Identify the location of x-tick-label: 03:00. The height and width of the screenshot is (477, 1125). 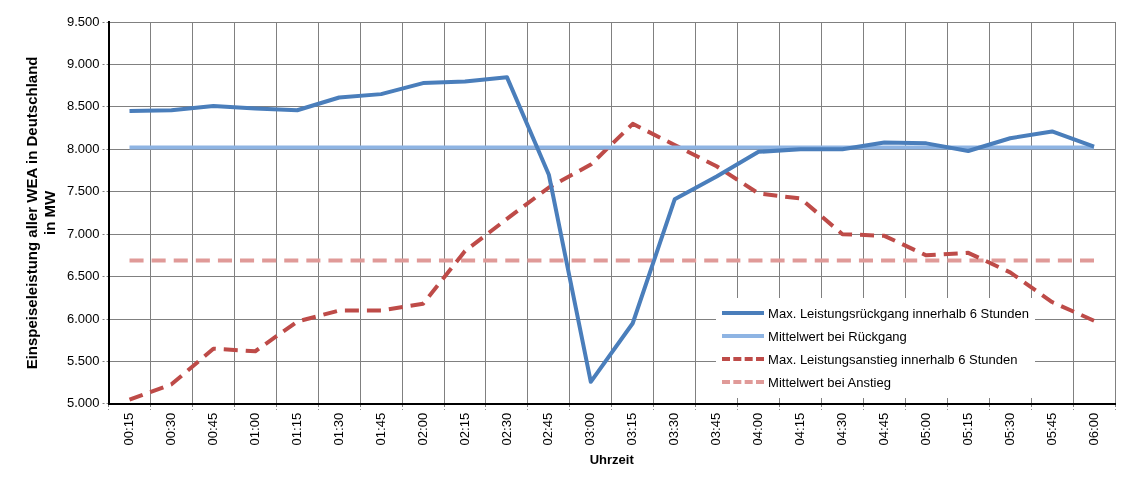
(590, 429).